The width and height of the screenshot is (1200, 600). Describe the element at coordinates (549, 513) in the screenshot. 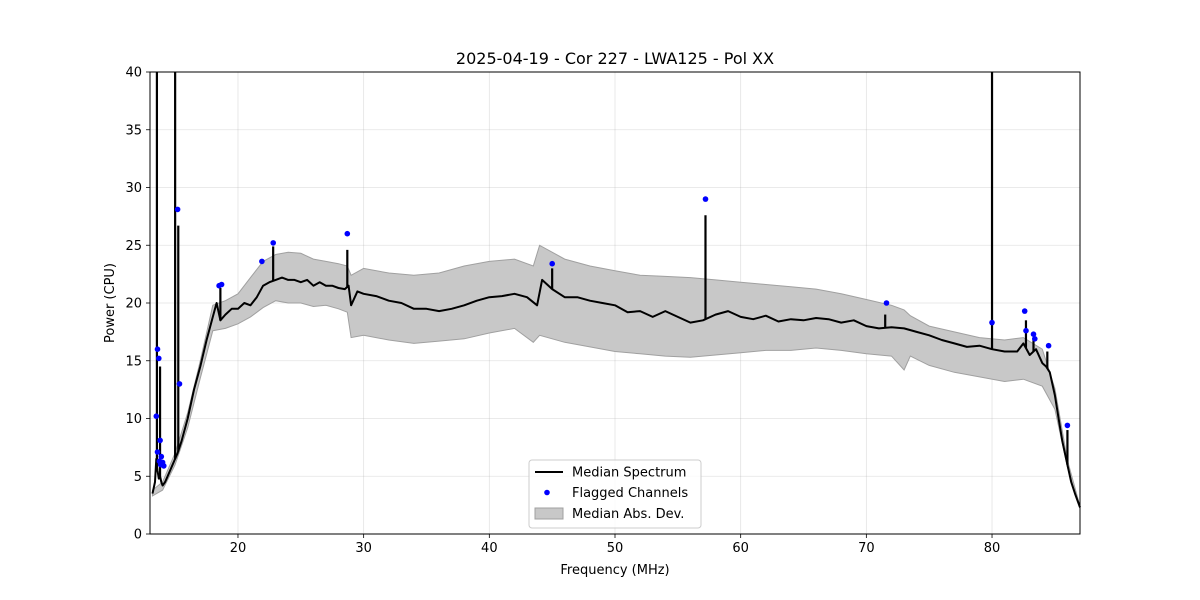

I see `legend-patch-swatch` at that location.